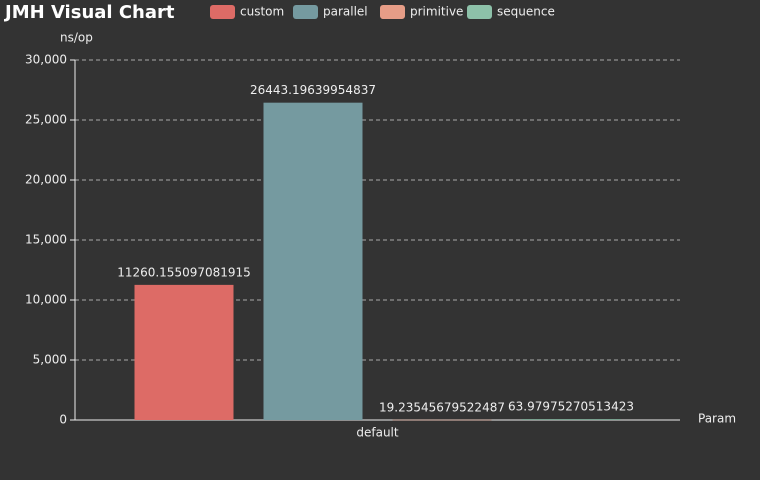  Describe the element at coordinates (46, 60) in the screenshot. I see `y-tick-label: 30,000` at that location.